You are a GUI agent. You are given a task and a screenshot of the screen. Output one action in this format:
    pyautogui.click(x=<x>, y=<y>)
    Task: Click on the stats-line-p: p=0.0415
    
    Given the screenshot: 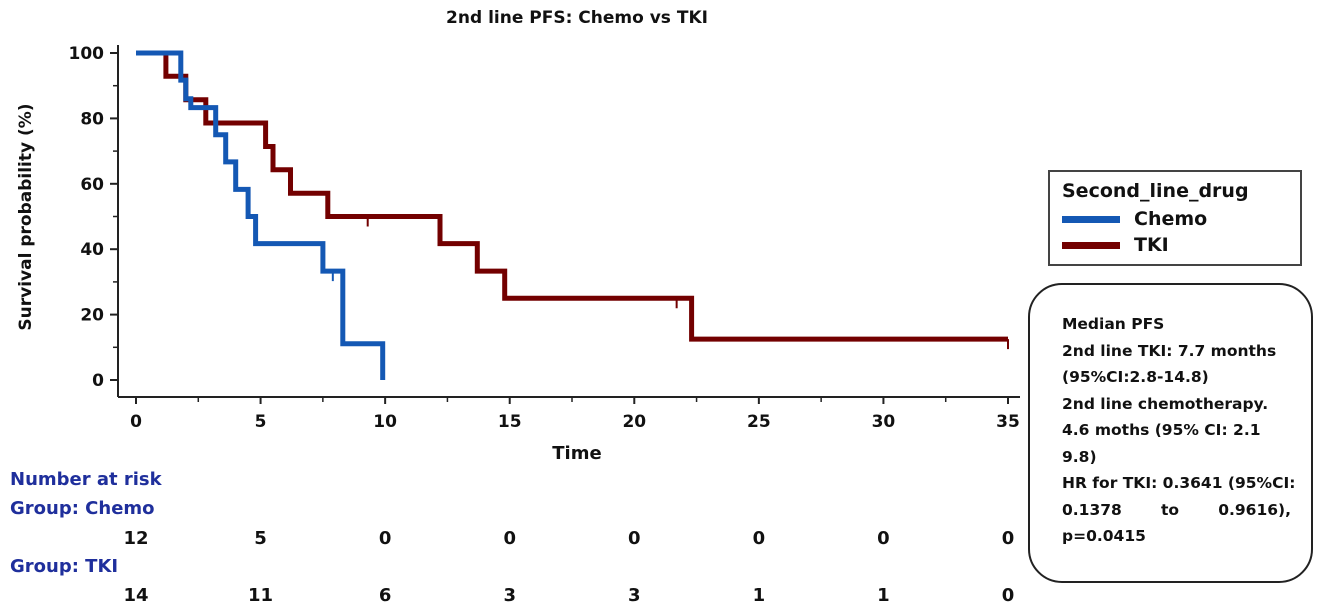 What is the action you would take?
    pyautogui.click(x=1104, y=536)
    